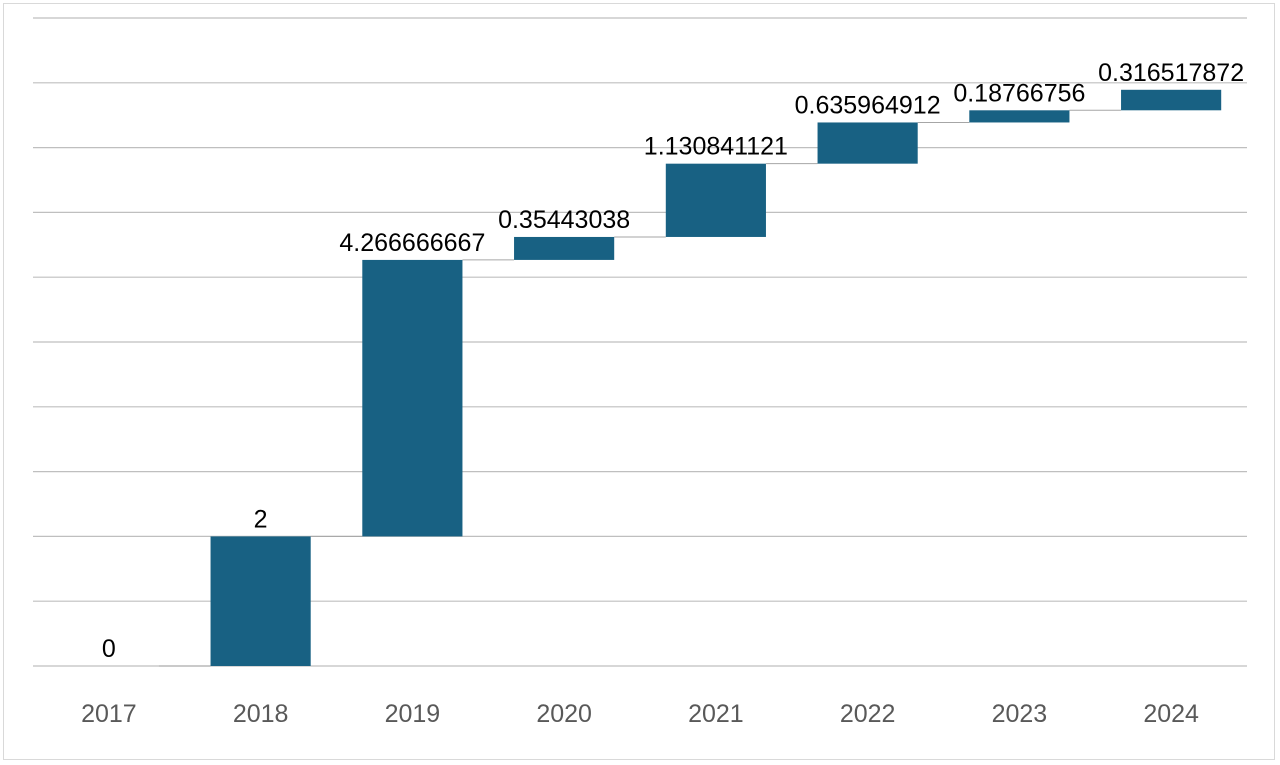  Describe the element at coordinates (1171, 714) in the screenshot. I see `x-tick-label-2024: 2024` at that location.